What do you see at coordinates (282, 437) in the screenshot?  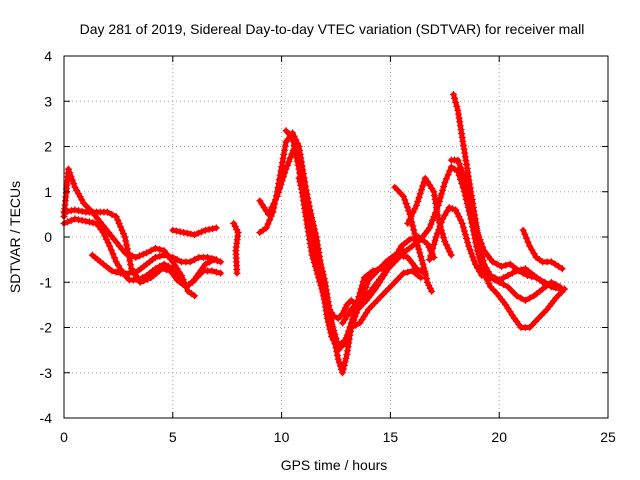 I see `x-tick-label: 10` at bounding box center [282, 437].